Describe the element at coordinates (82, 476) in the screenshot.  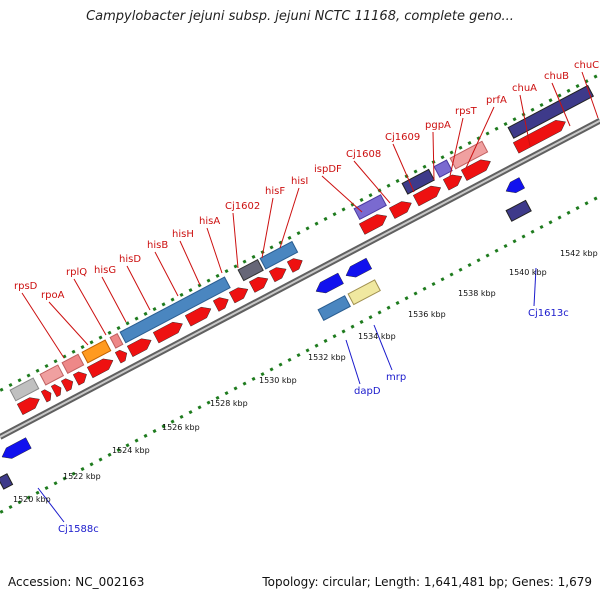
I see `kbp-tick-label: 1522 kbp` at that location.